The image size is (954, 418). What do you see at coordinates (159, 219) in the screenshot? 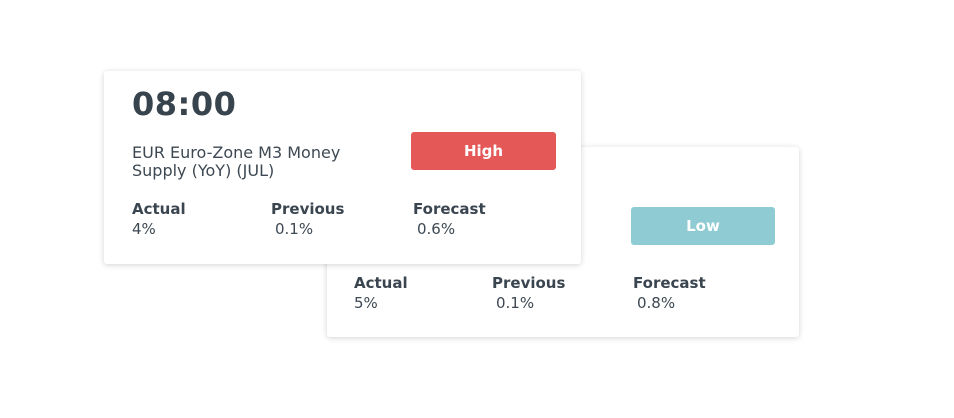
I see `actual-stat: Actual 4%` at bounding box center [159, 219].